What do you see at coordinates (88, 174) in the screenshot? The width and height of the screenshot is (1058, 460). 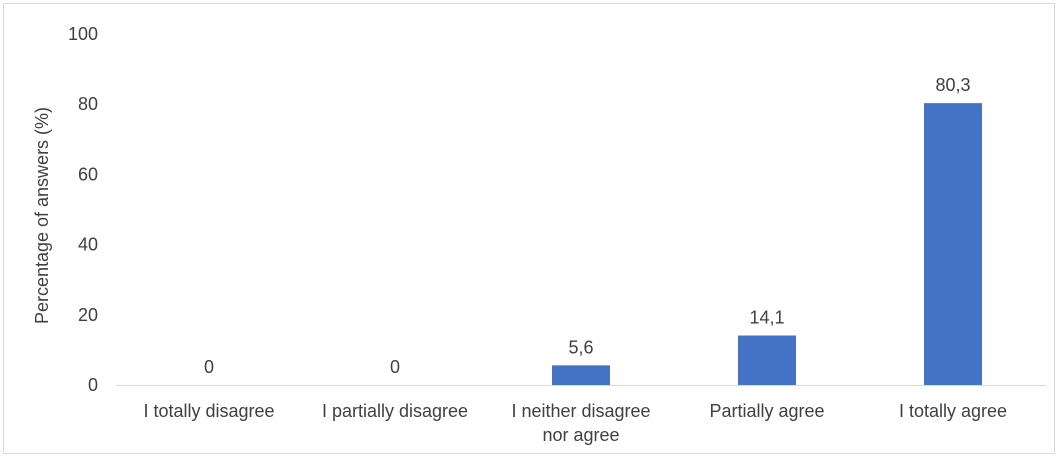 I see `y-tick-label: 60` at bounding box center [88, 174].